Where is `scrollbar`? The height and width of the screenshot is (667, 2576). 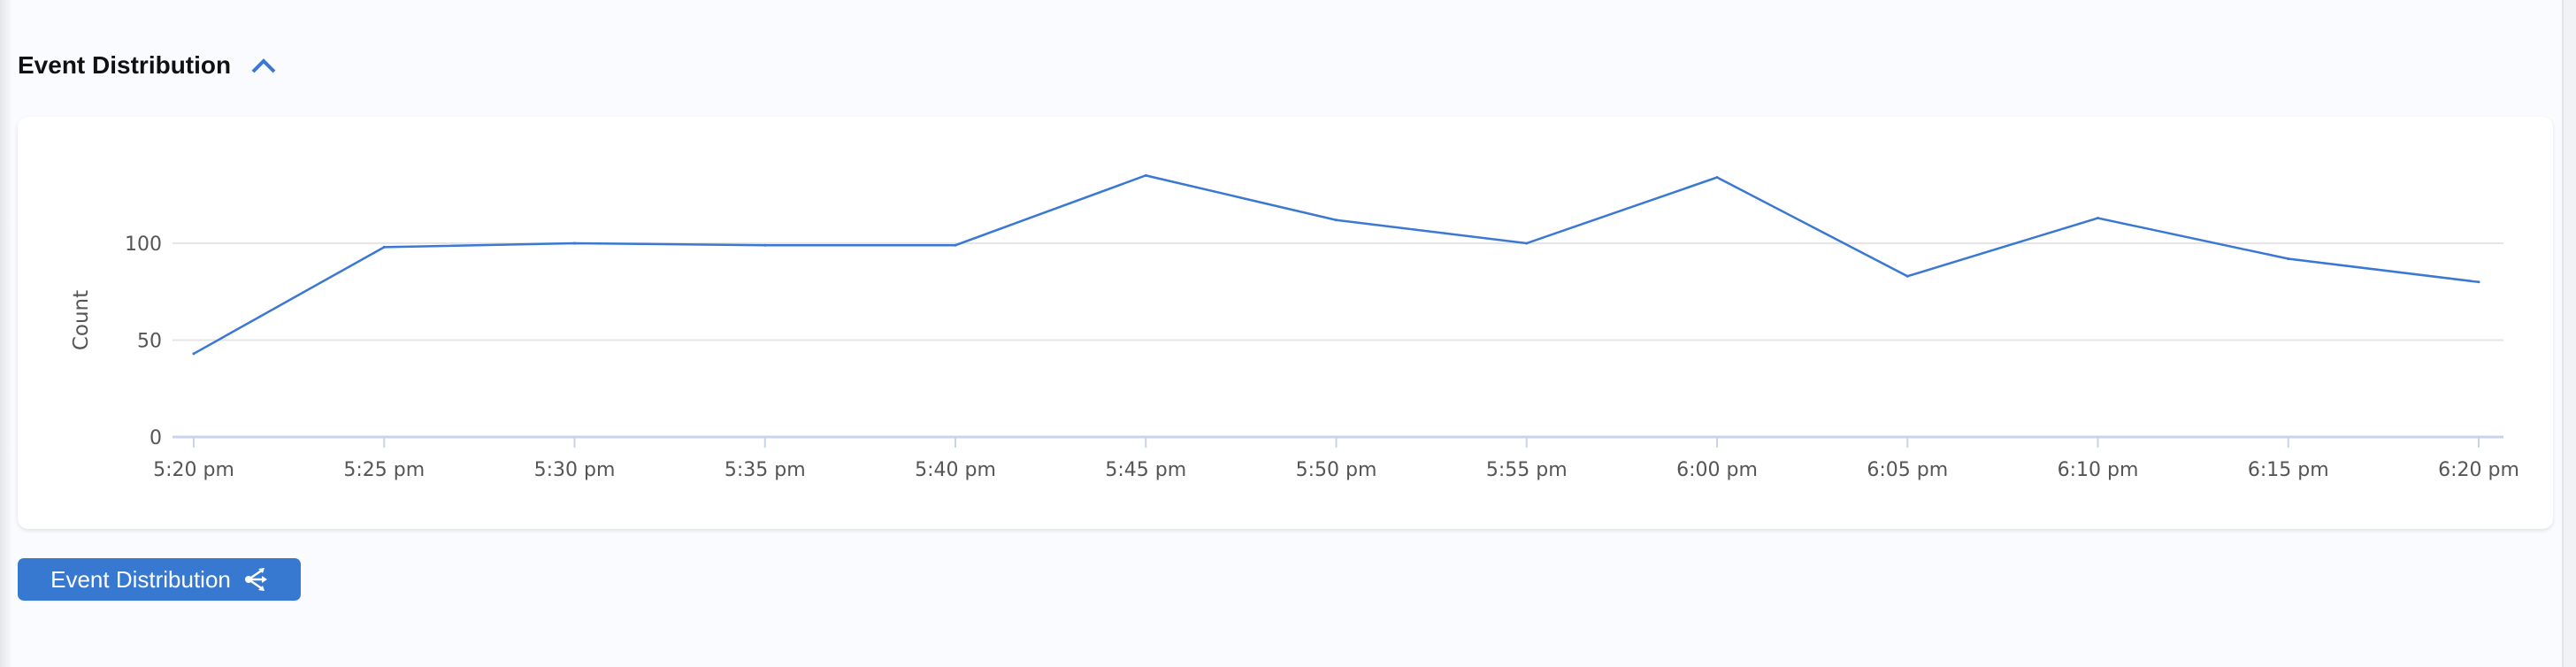 scrollbar is located at coordinates (2569, 333).